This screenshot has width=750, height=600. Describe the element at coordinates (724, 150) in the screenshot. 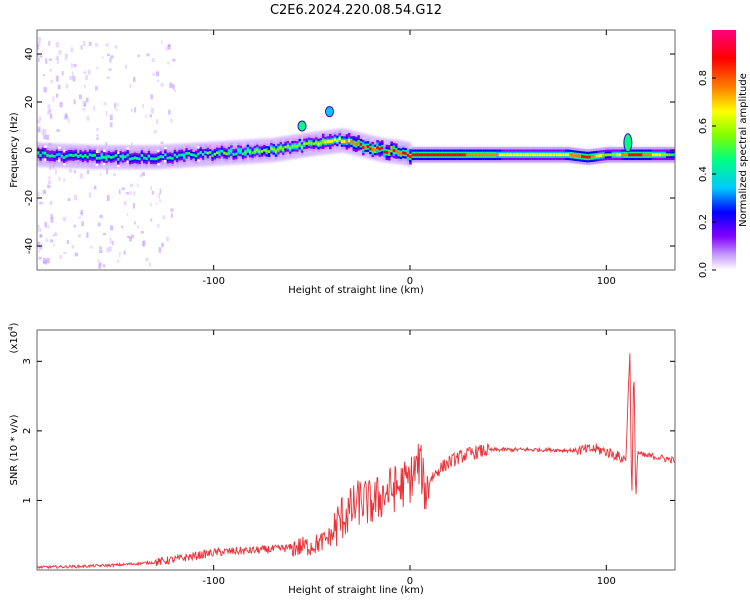

I see `colorbar-scale` at that location.